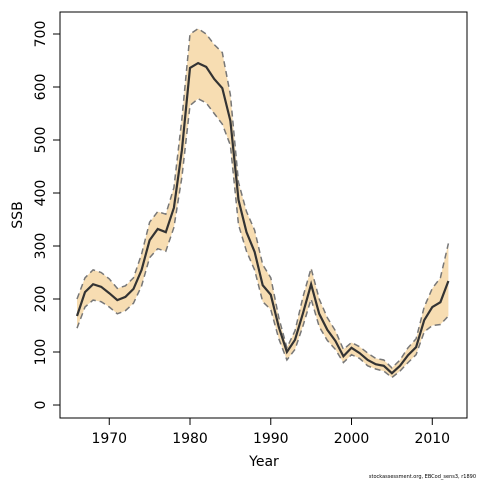 The image size is (480, 480). I want to click on x-tick-label: 2010, so click(432, 439).